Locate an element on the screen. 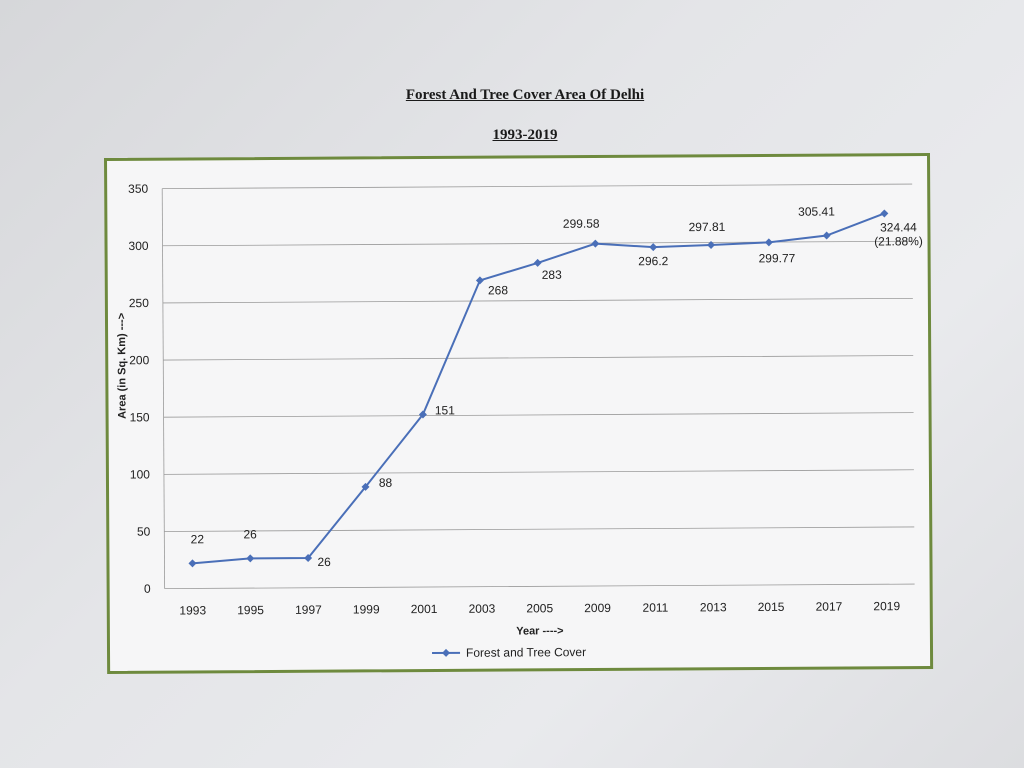  y-tick-label: 150 is located at coordinates (140, 417).